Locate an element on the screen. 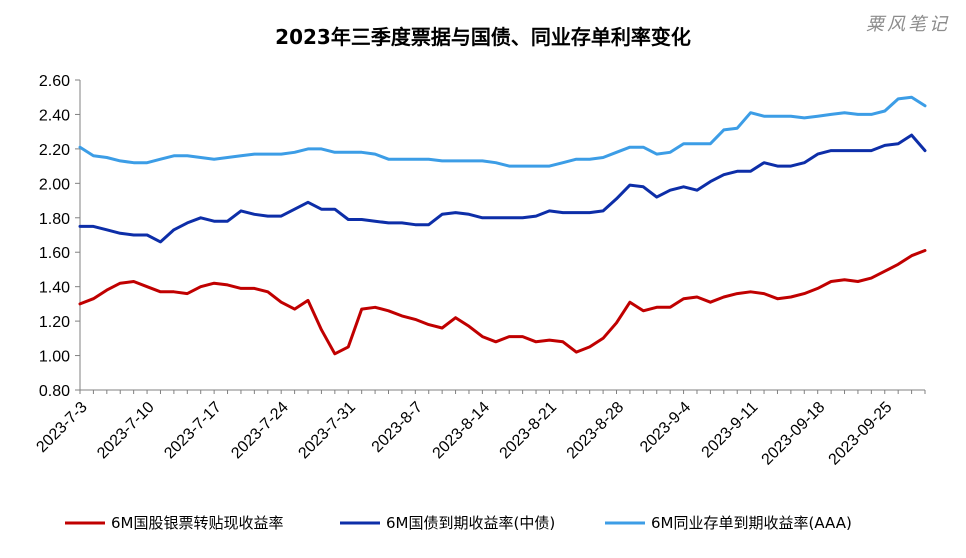  legend-label-2: 6M国债到期收益率(中债) is located at coordinates (470, 523).